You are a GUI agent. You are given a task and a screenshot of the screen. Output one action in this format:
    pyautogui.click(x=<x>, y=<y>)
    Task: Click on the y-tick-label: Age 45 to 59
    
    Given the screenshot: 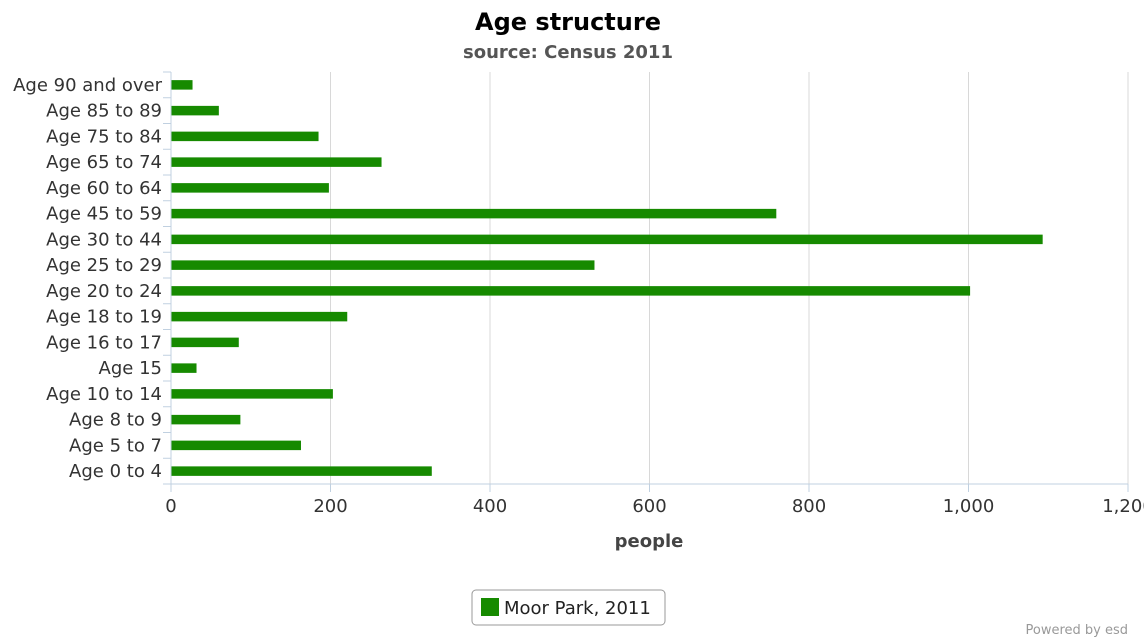 What is the action you would take?
    pyautogui.click(x=104, y=214)
    